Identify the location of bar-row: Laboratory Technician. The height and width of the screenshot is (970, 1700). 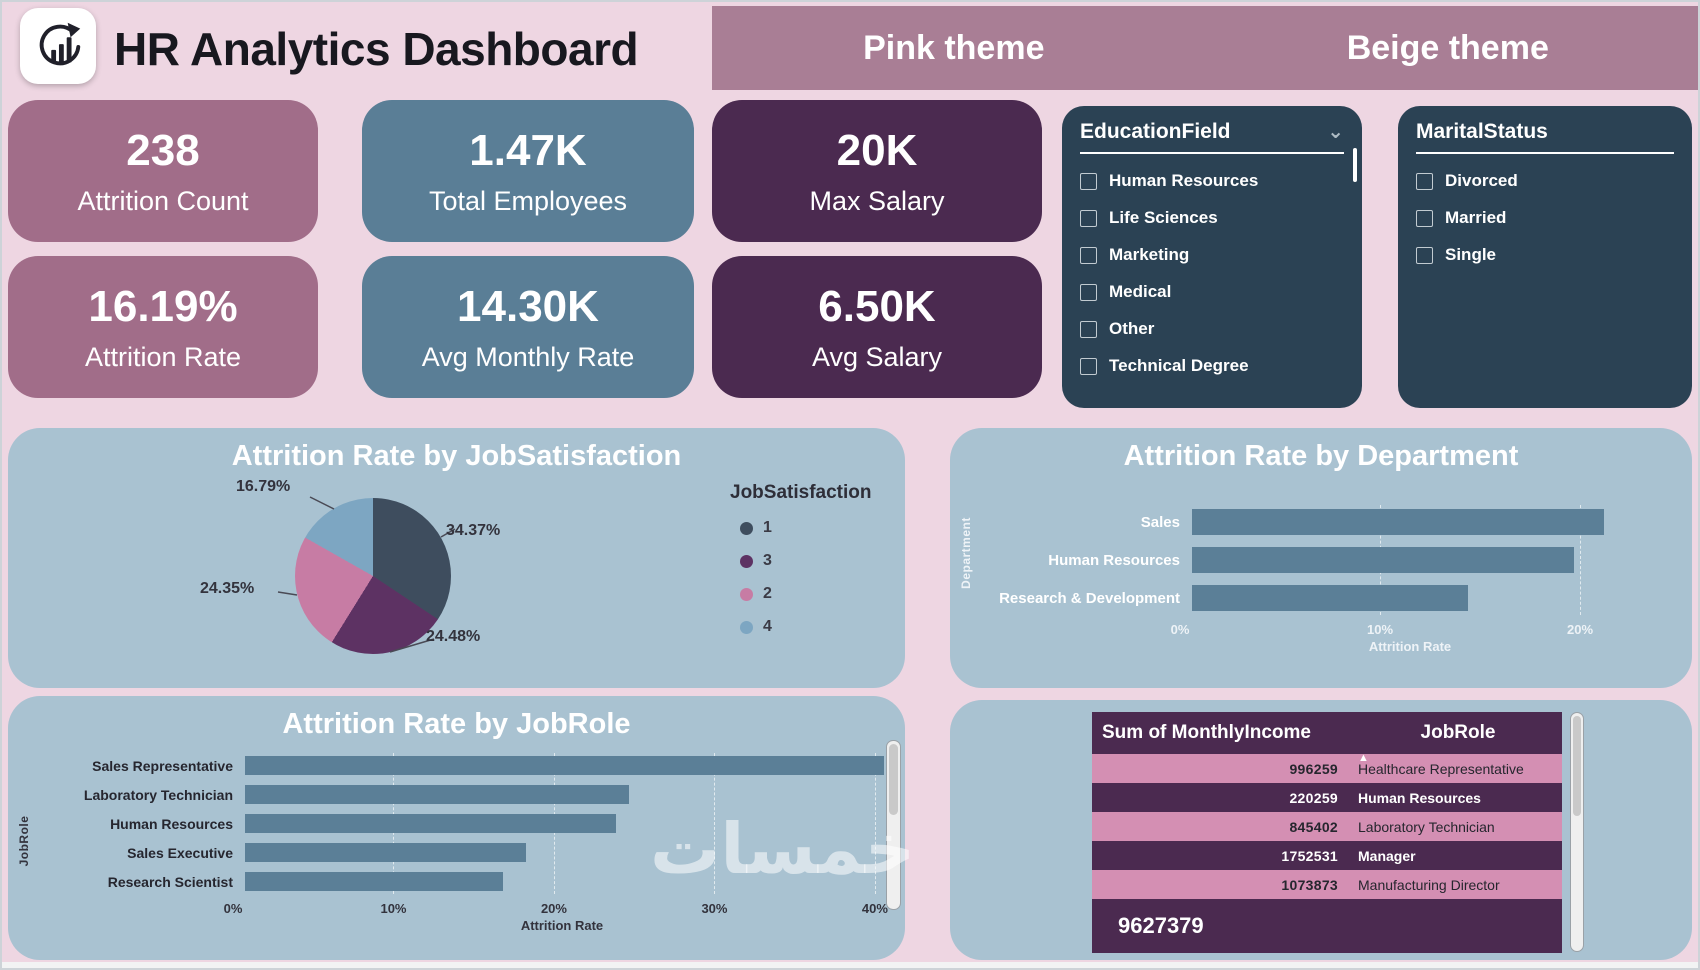
(471, 794).